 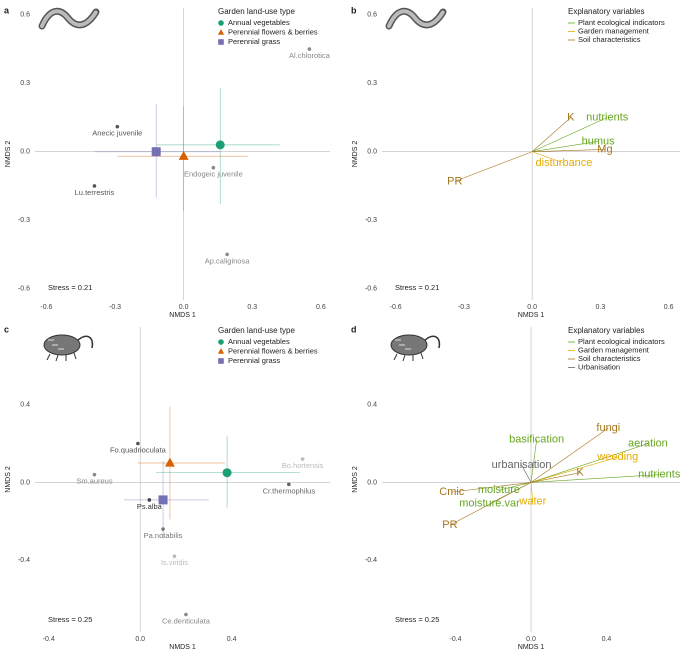 I want to click on species-label: Ce.denticulata, so click(x=186, y=621).